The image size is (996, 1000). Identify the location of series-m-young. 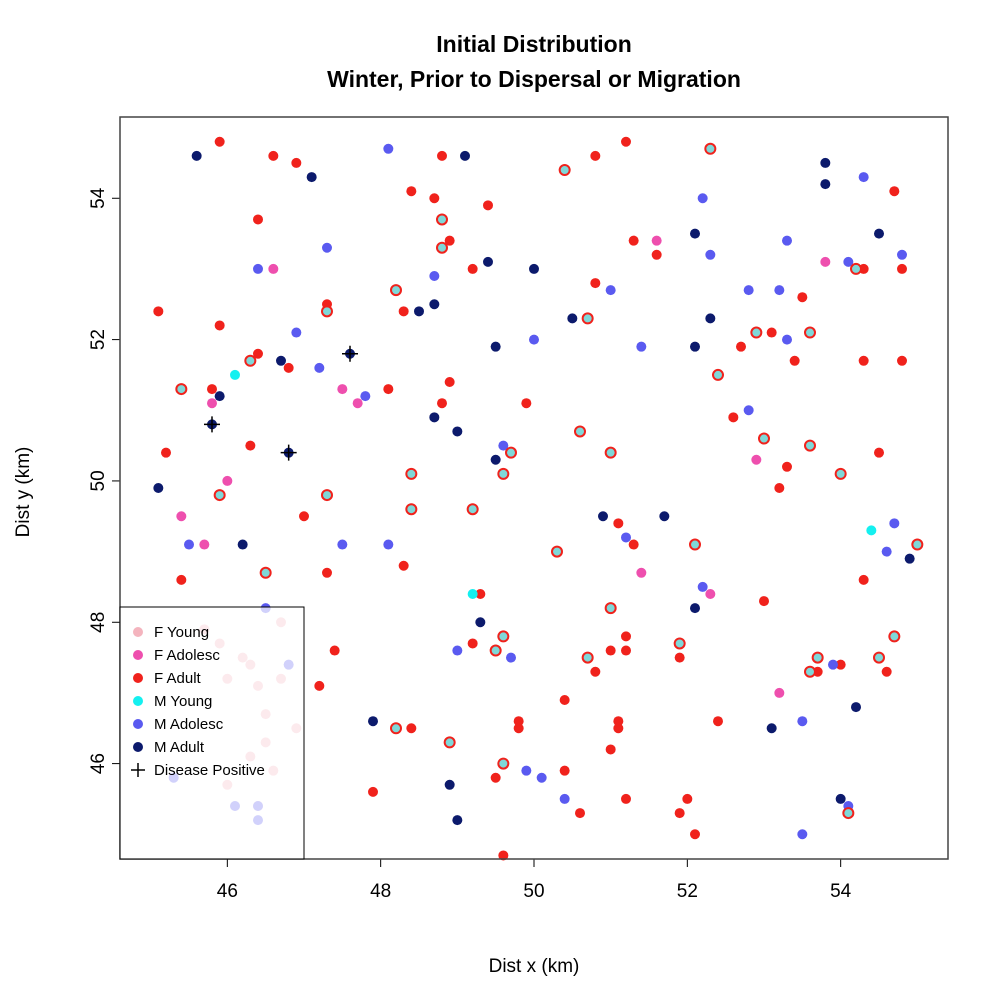
(553, 484).